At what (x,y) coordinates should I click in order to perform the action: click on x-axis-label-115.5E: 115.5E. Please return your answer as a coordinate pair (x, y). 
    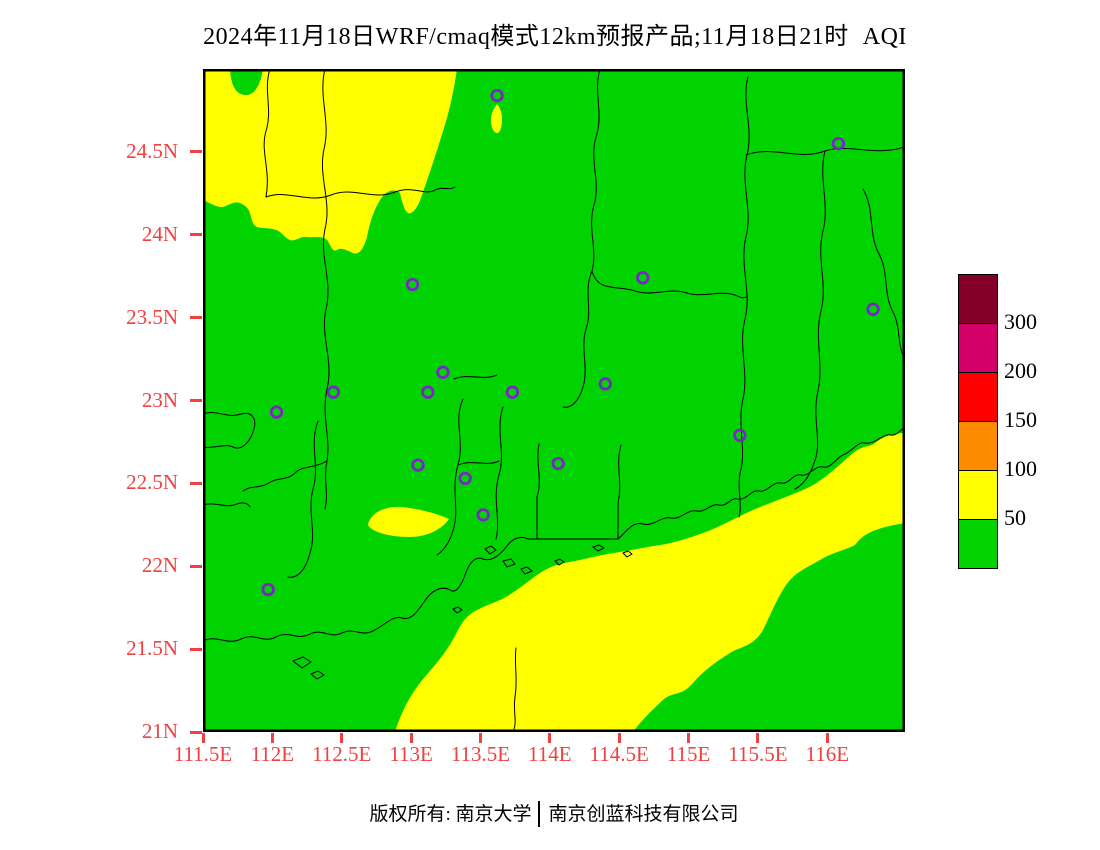
    Looking at the image, I should click on (758, 754).